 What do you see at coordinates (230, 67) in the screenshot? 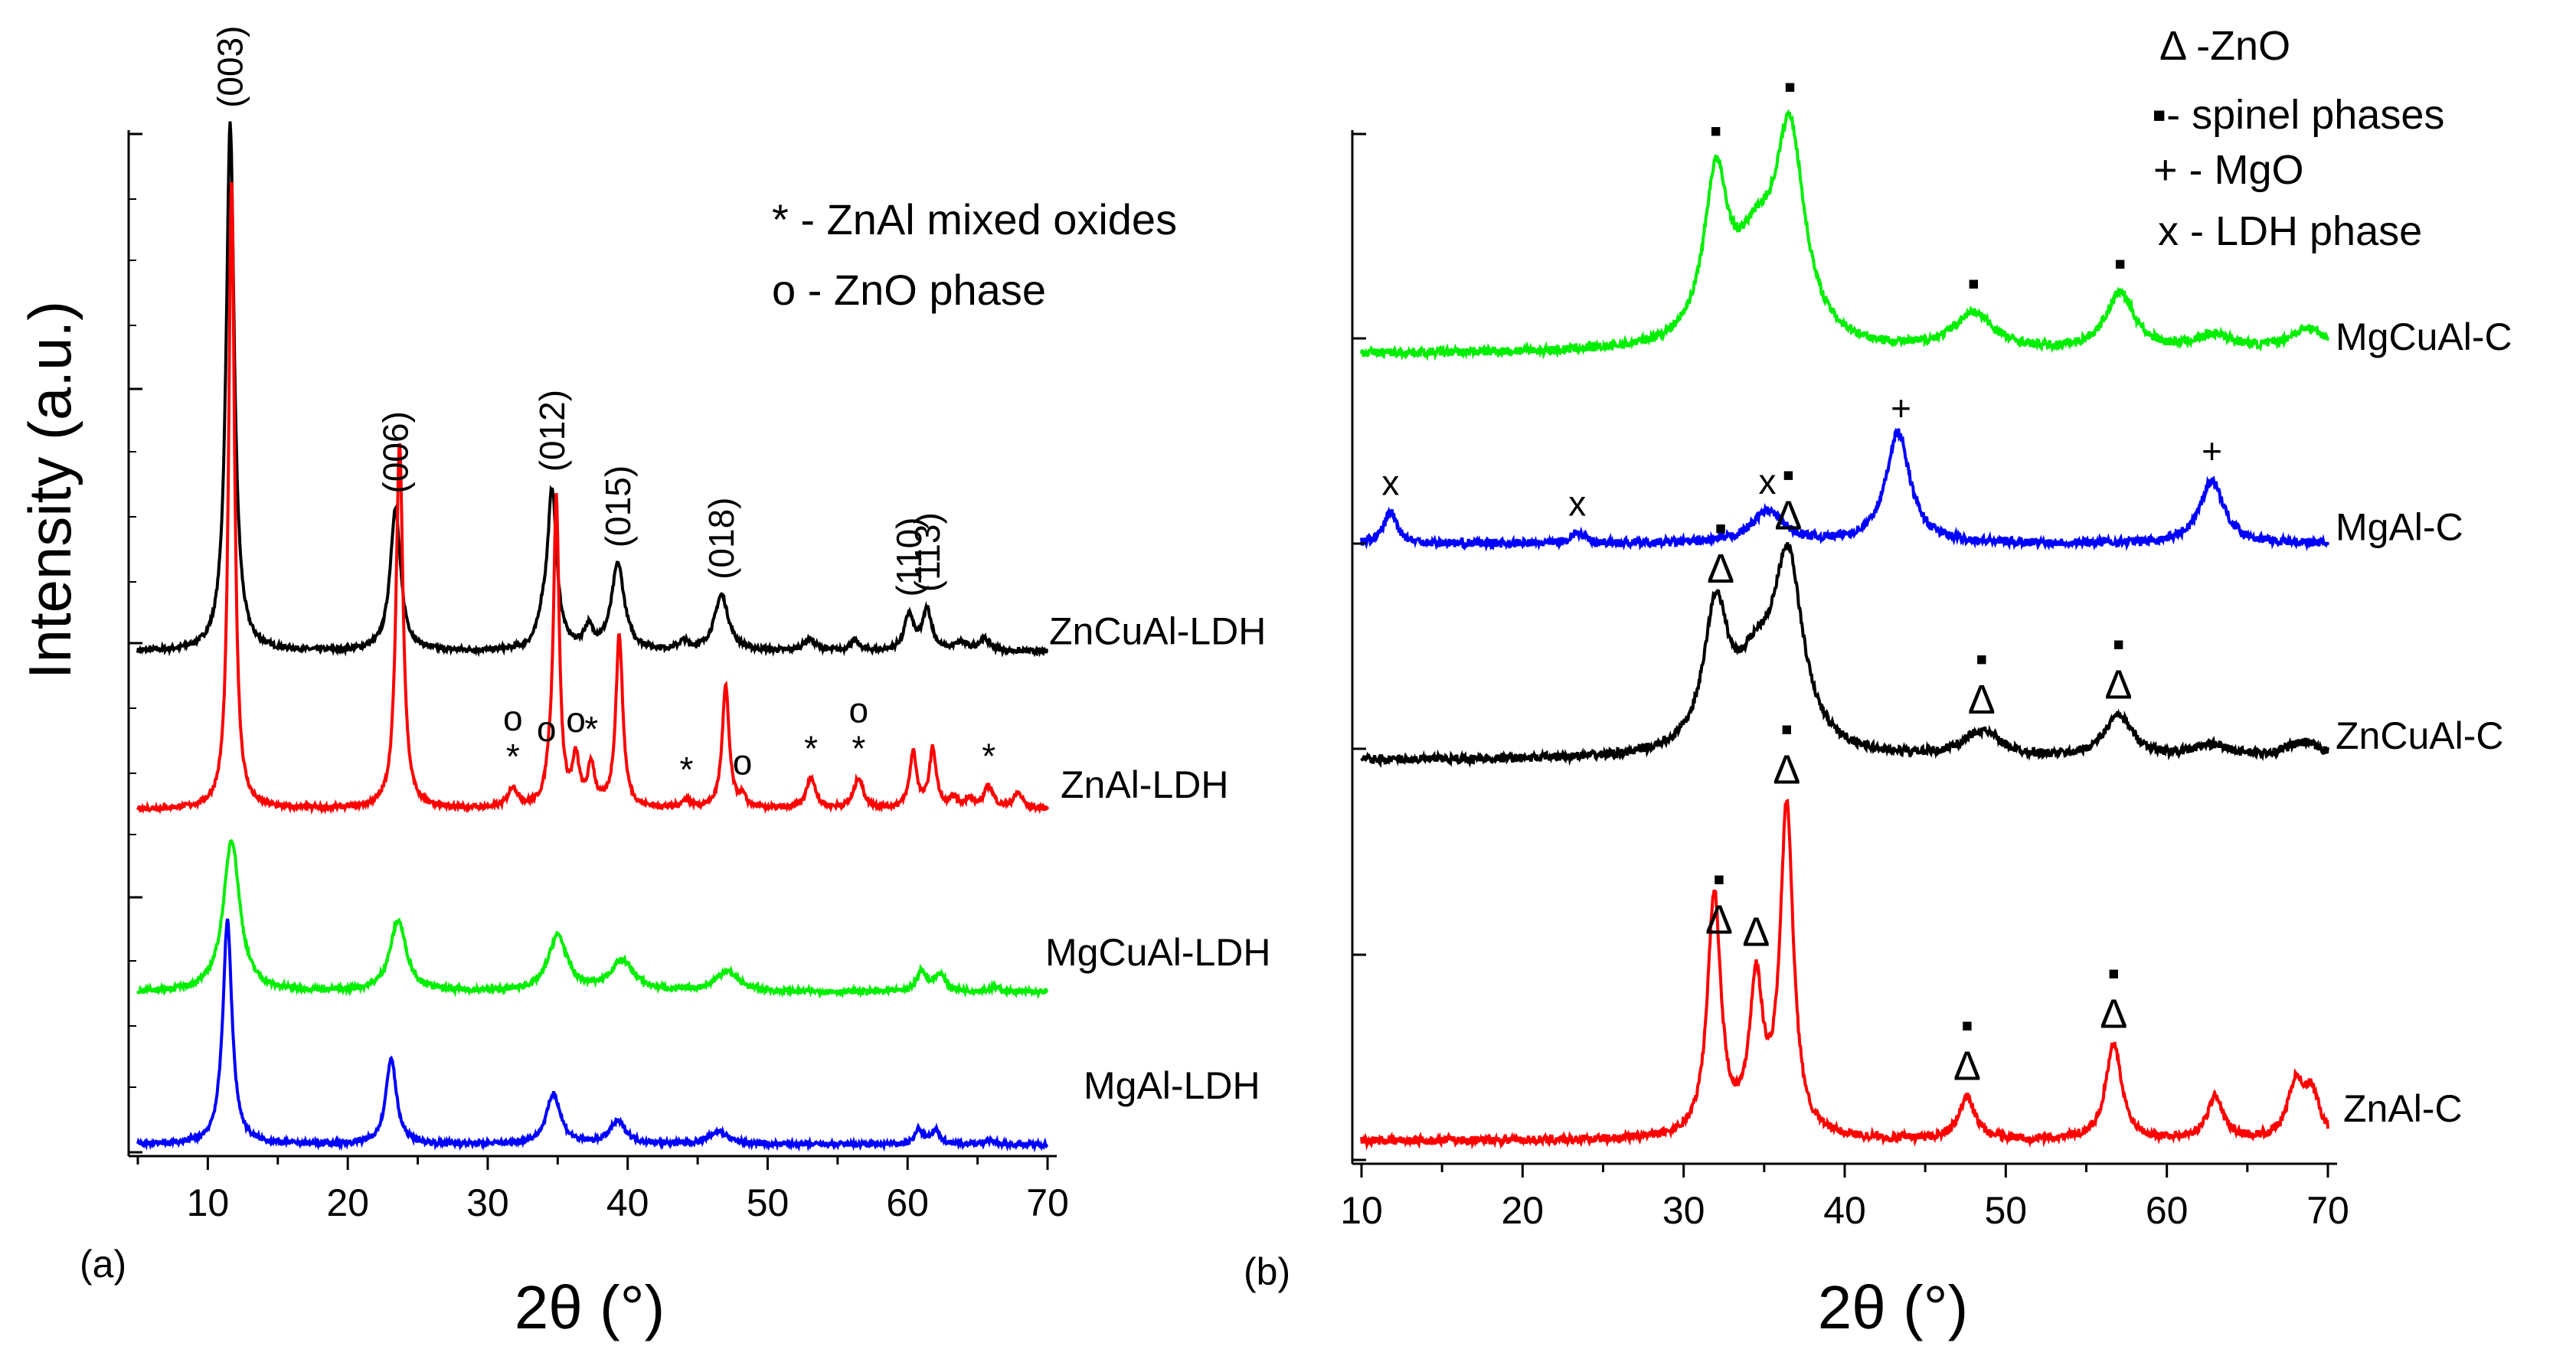
I see `peak-label-003: (003)` at bounding box center [230, 67].